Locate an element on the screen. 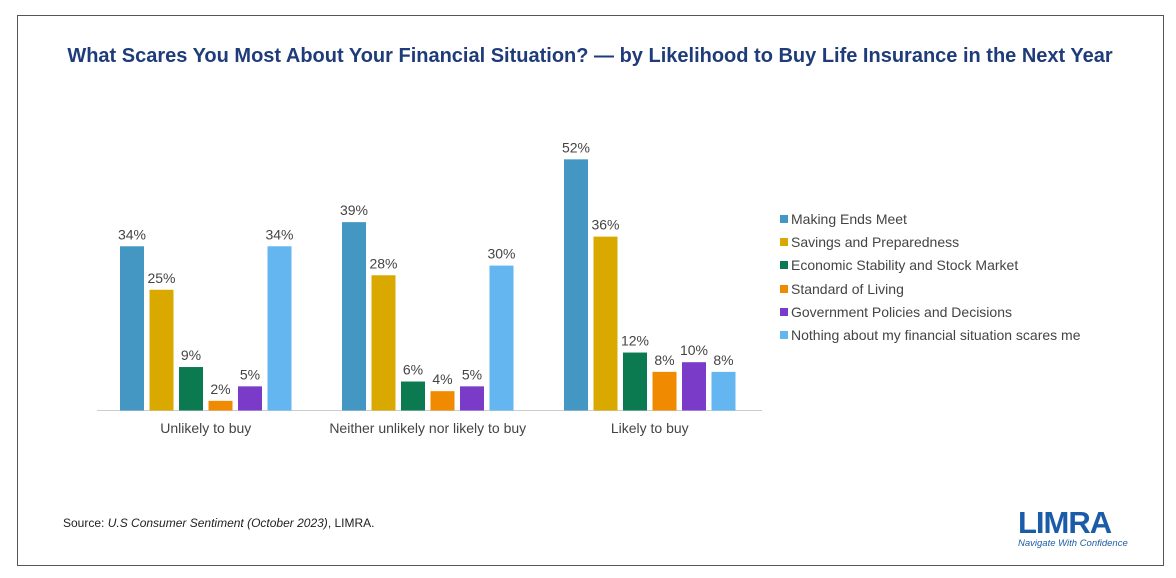 The height and width of the screenshot is (578, 1176). category-label: Likely to buy is located at coordinates (650, 428).